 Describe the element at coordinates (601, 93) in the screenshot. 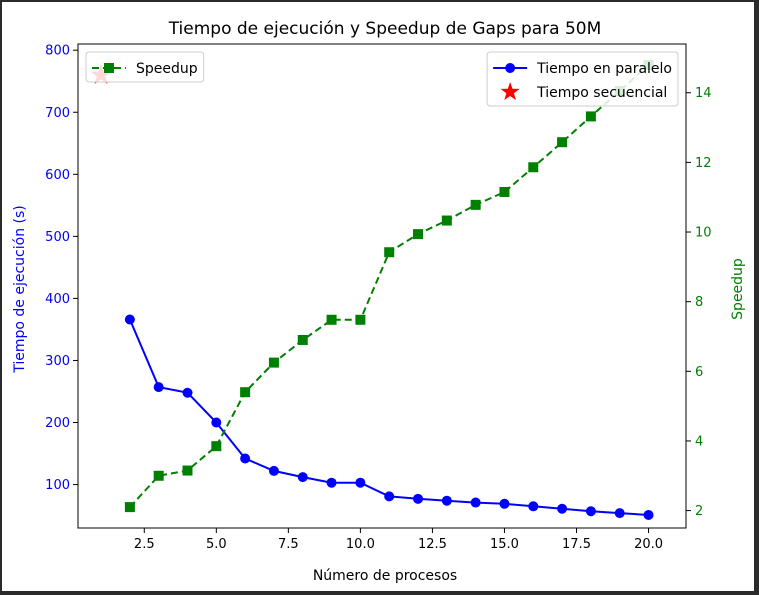

I see `legend-label-tiempo-secuencial: Tiempo secuencial` at that location.